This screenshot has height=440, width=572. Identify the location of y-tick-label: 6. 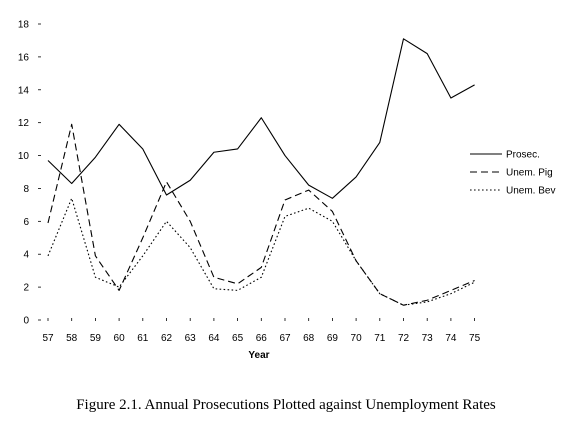
(26, 222).